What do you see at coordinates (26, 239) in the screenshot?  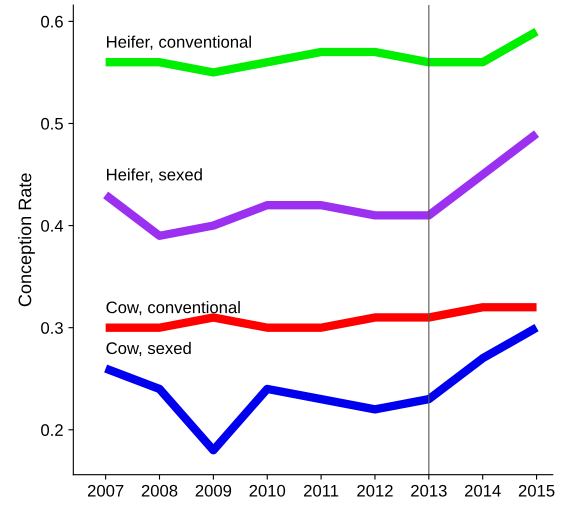 I see `y-axis-title: Conception Rate` at bounding box center [26, 239].